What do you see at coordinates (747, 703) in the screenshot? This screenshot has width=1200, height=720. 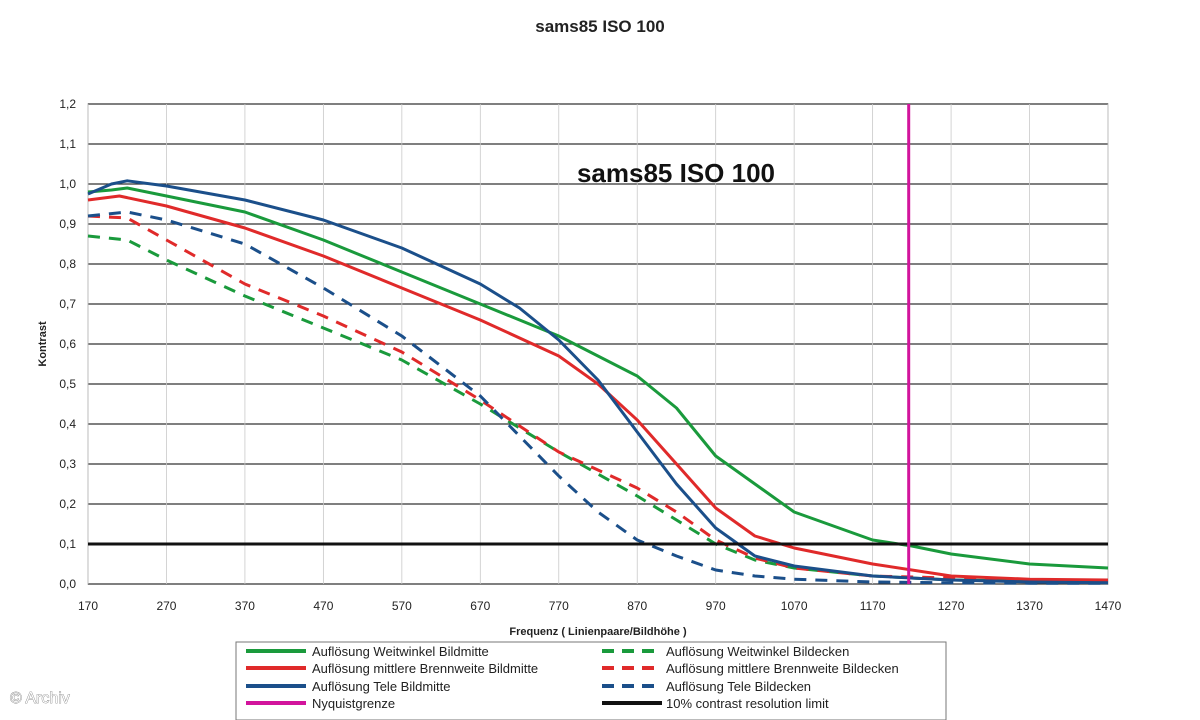 I see `legend-label: 10% contrast resolution limit` at bounding box center [747, 703].